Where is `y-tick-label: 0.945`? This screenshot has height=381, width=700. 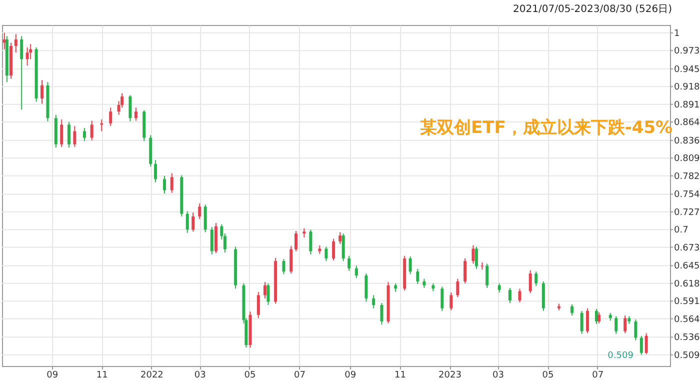
y-tick-label: 0.945 is located at coordinates (687, 69).